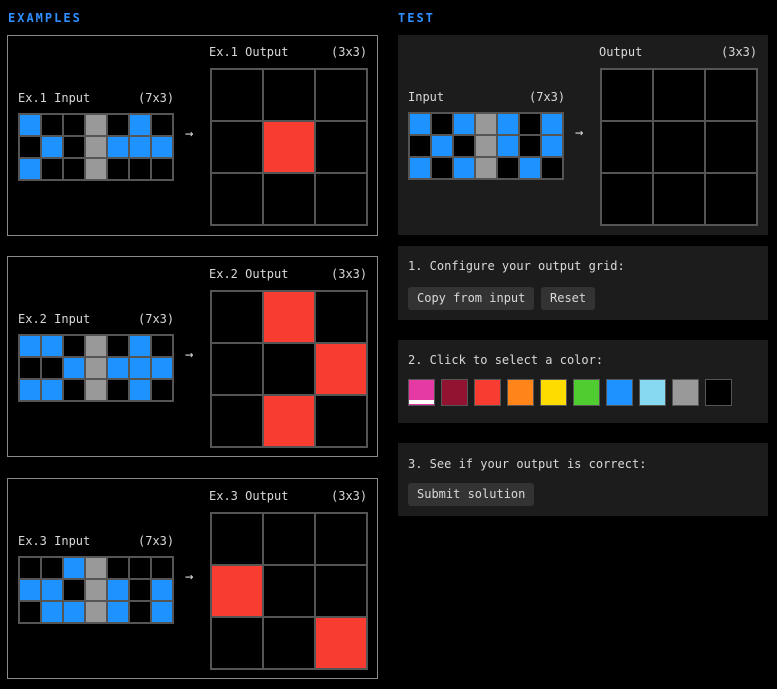 Image resolution: width=777 pixels, height=689 pixels. I want to click on example-input-label: Ex.3 Input, so click(54, 541).